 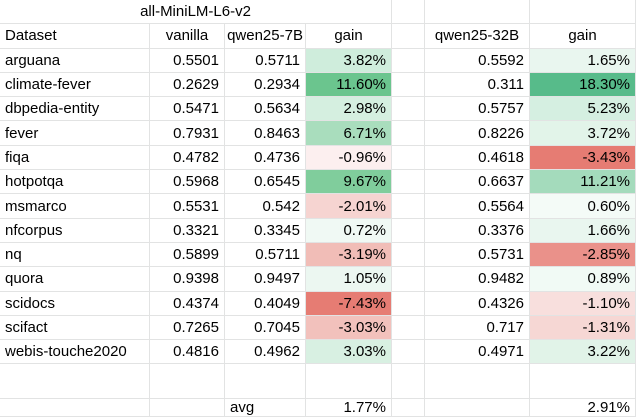 I want to click on vanilla-cell: 0.2629, so click(x=187, y=85).